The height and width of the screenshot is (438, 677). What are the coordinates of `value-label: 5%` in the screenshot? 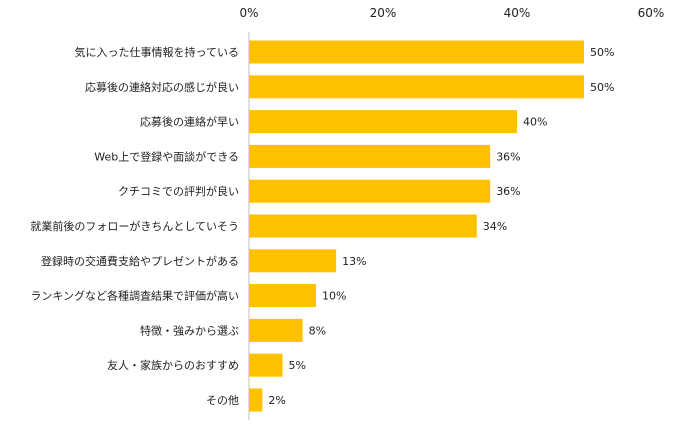 It's located at (297, 365).